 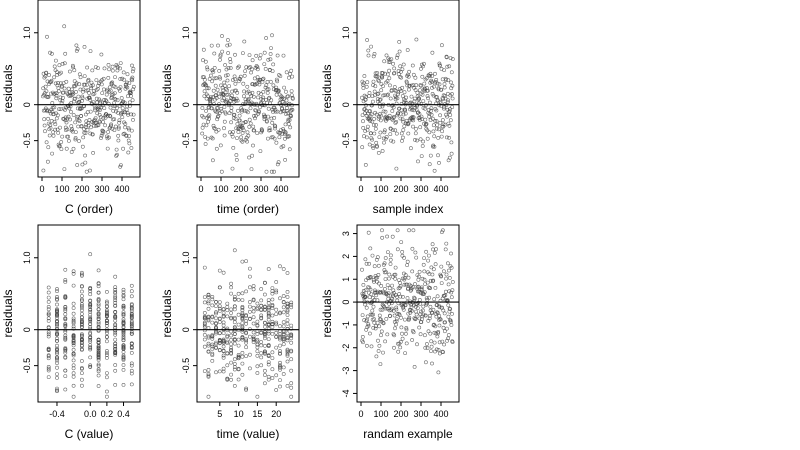 What do you see at coordinates (440, 414) in the screenshot?
I see `x-tick-label: 400` at bounding box center [440, 414].